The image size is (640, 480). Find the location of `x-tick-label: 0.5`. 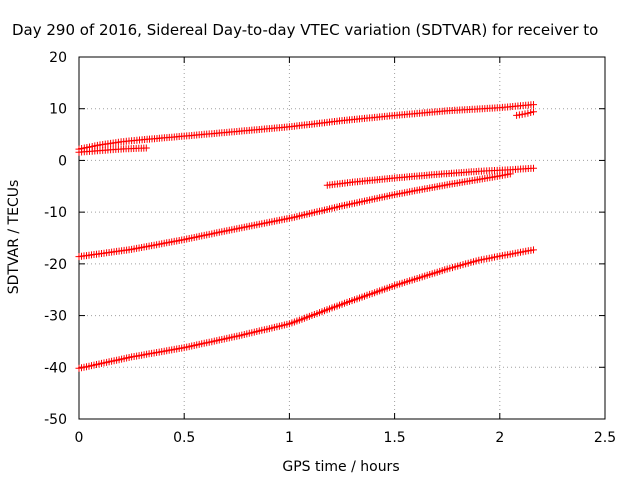

x-tick-label: 0.5 is located at coordinates (184, 438).